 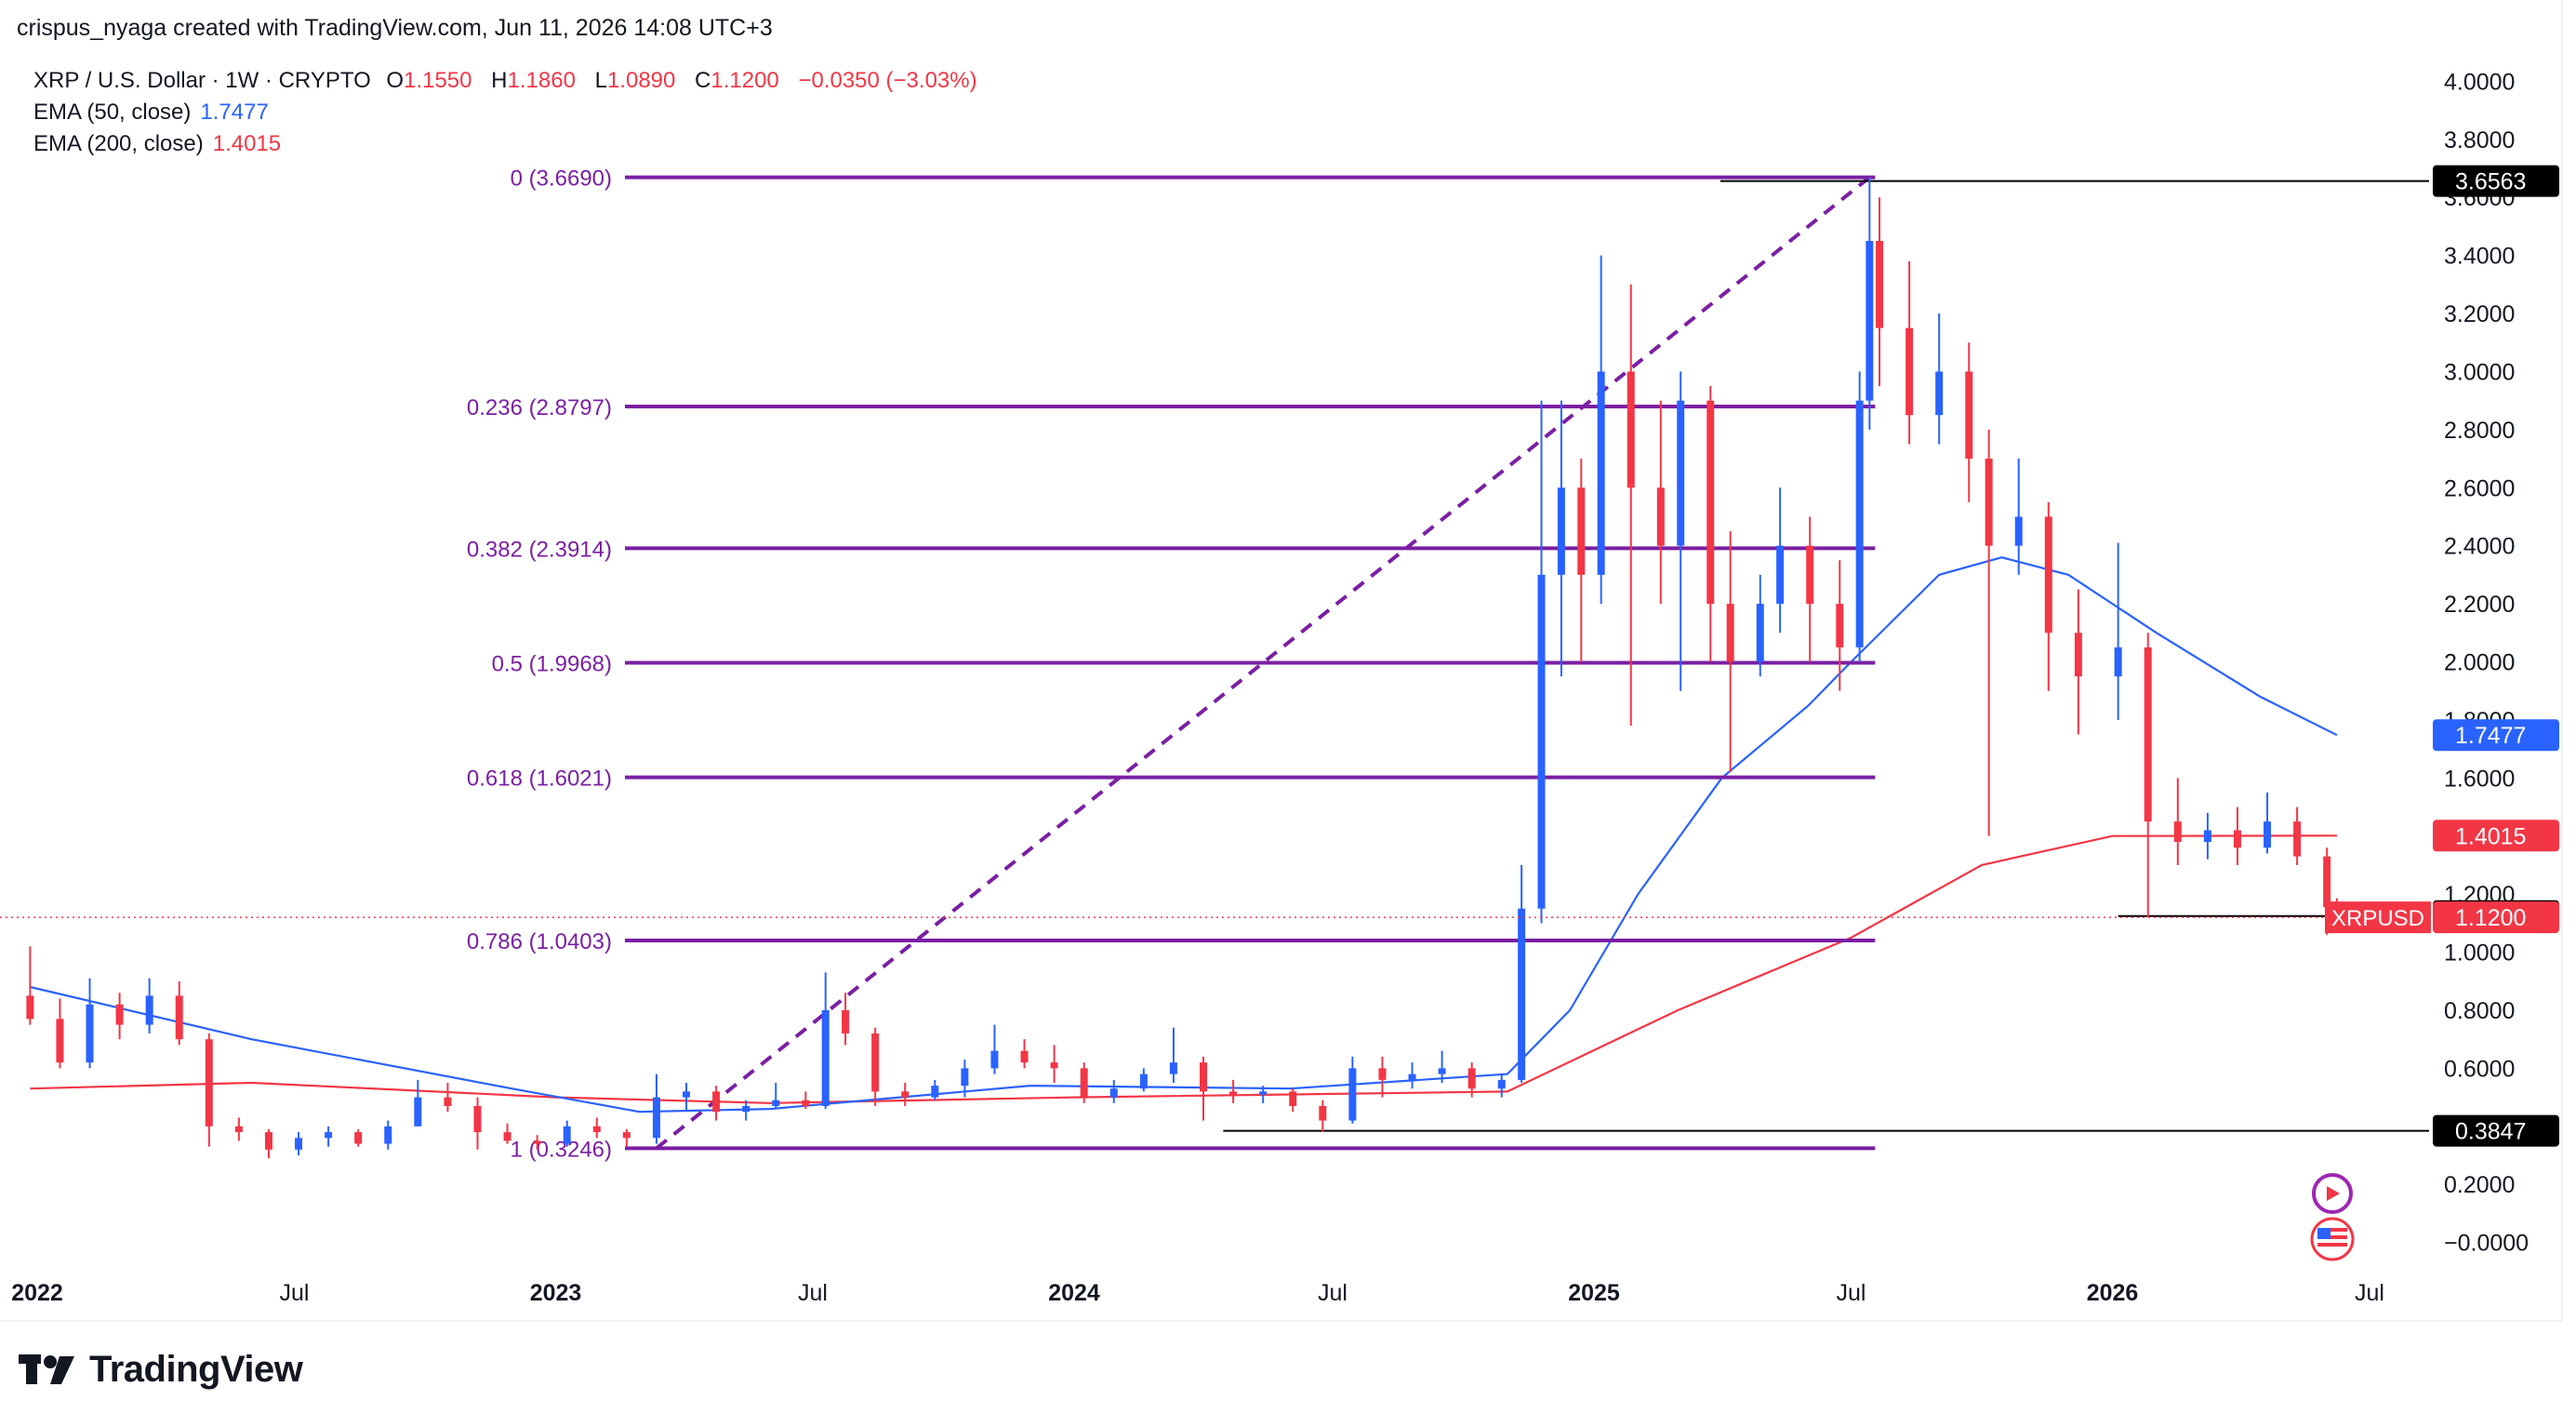 What do you see at coordinates (202, 80) in the screenshot?
I see `legend-symbol: XRP / U.S. Dollar · 1W · CRYPTO` at bounding box center [202, 80].